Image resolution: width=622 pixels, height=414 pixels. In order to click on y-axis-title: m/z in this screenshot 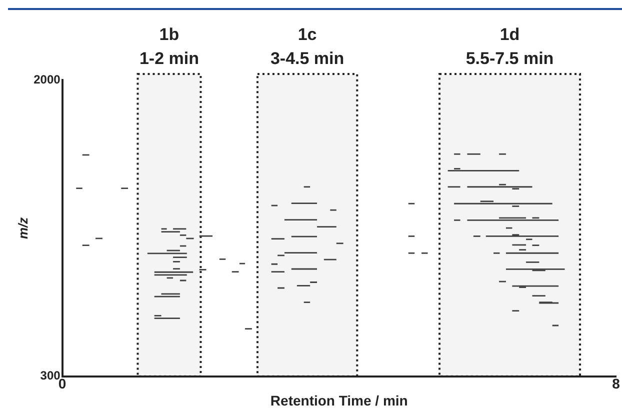, I will do `click(22, 228)`.